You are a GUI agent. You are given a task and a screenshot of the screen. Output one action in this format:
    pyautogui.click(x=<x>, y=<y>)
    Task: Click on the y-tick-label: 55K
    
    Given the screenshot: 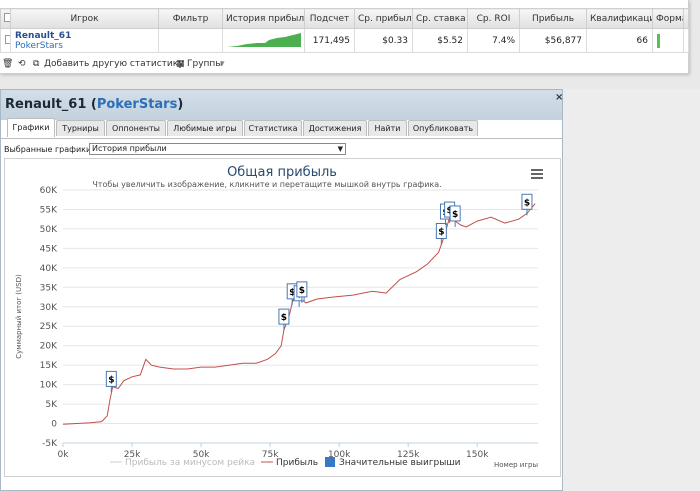 What is the action you would take?
    pyautogui.click(x=49, y=210)
    